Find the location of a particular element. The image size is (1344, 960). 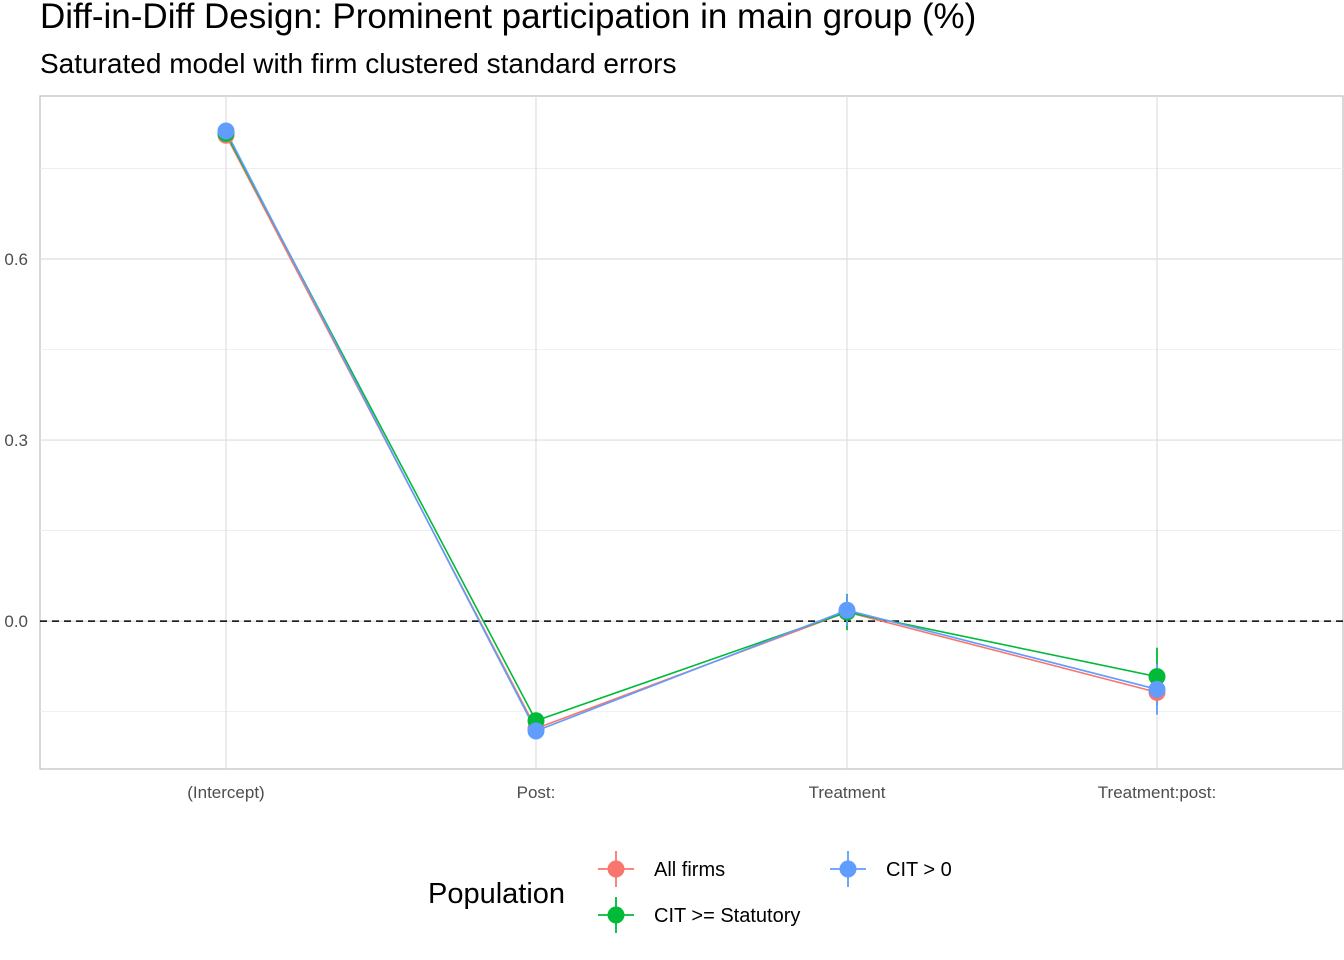

legend-label: CIT > 0 is located at coordinates (919, 870).